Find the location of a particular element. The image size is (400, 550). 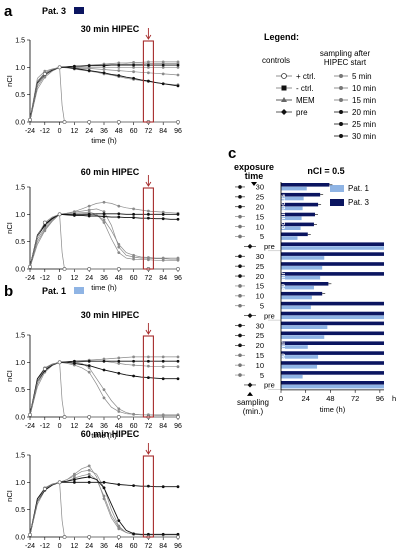

sampling-label-2: (min.) is located at coordinates (253, 411).